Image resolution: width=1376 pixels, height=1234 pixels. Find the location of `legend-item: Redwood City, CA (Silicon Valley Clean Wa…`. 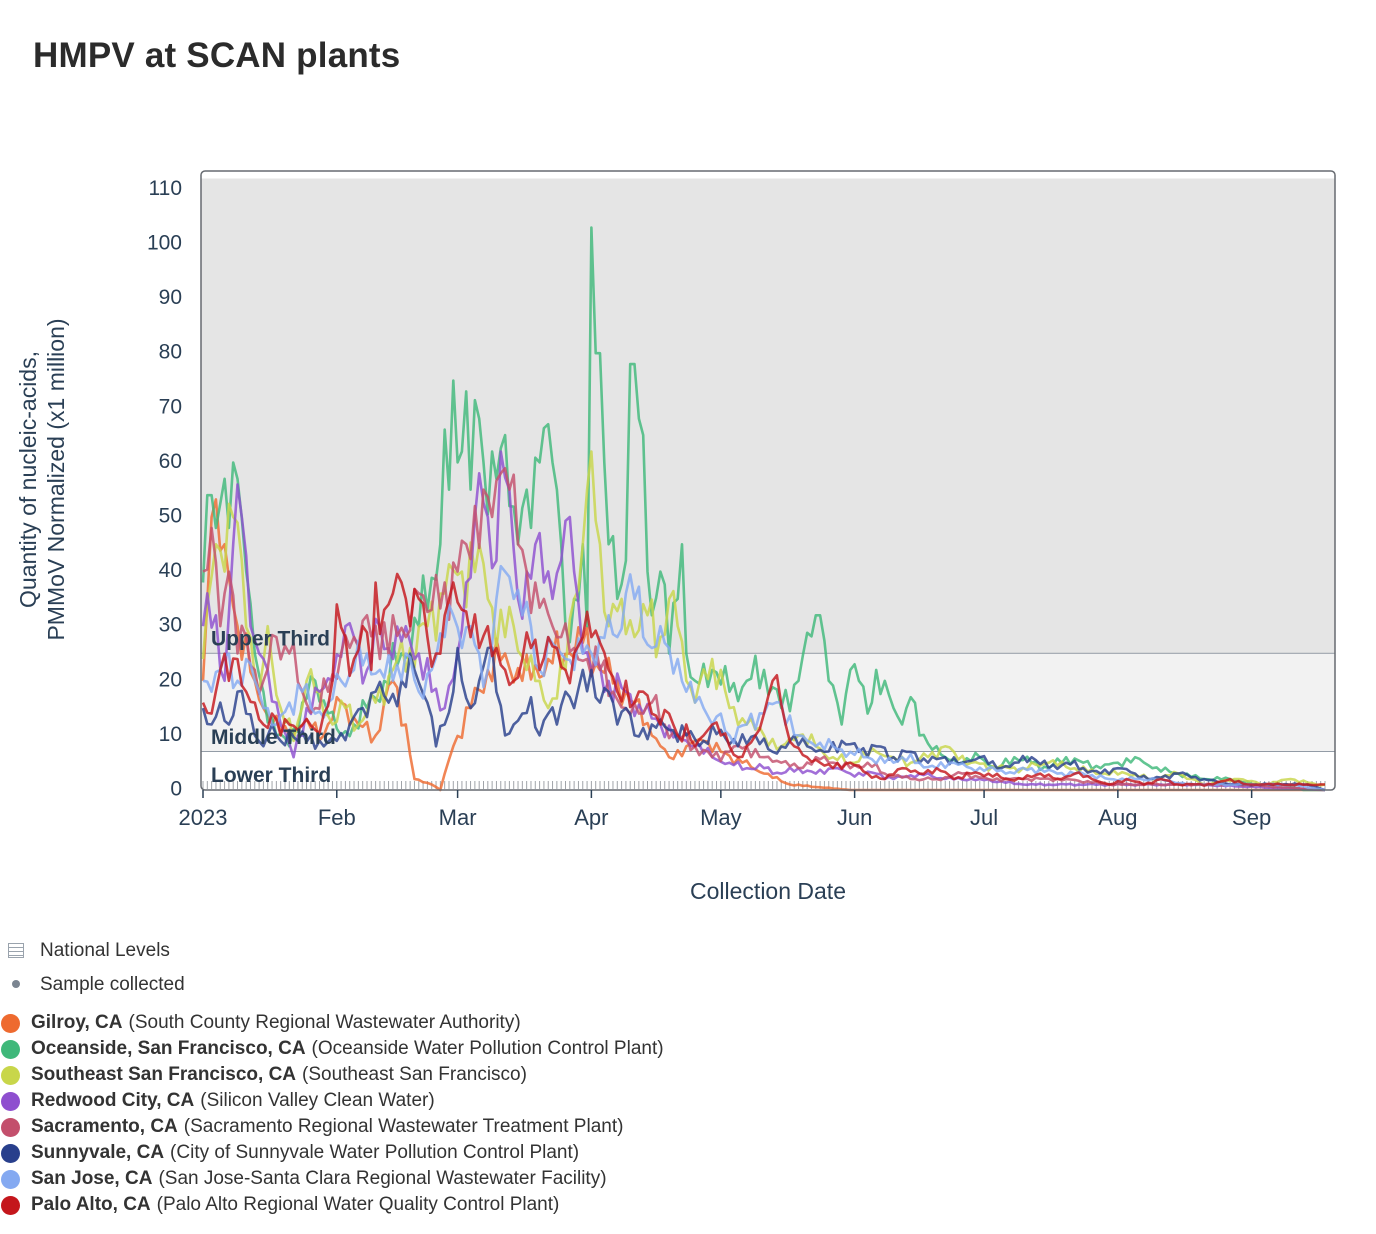

legend-item: Redwood City, CA (Silicon Valley Clean Wa… is located at coordinates (332, 1101).